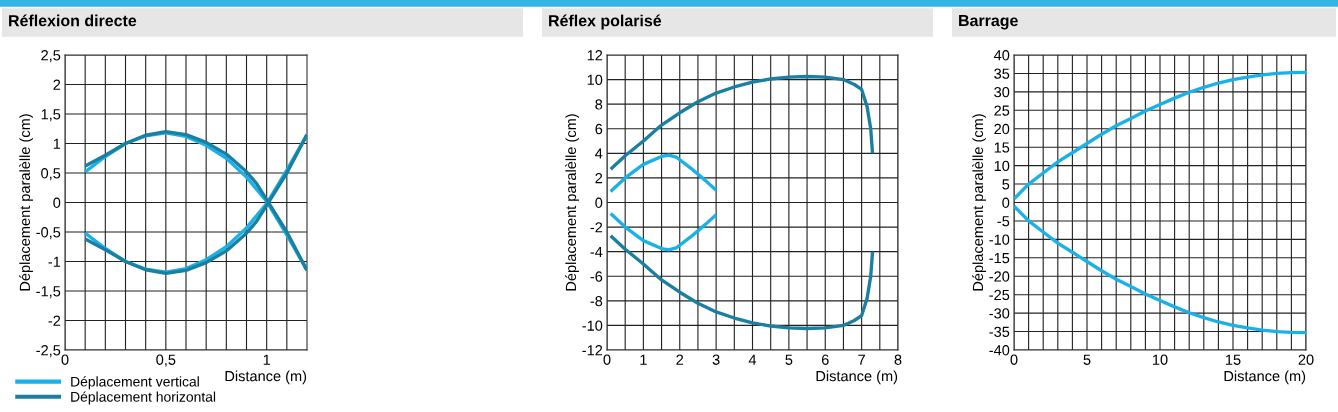  What do you see at coordinates (752, 359) in the screenshot?
I see `x-tick-label: 4` at bounding box center [752, 359].